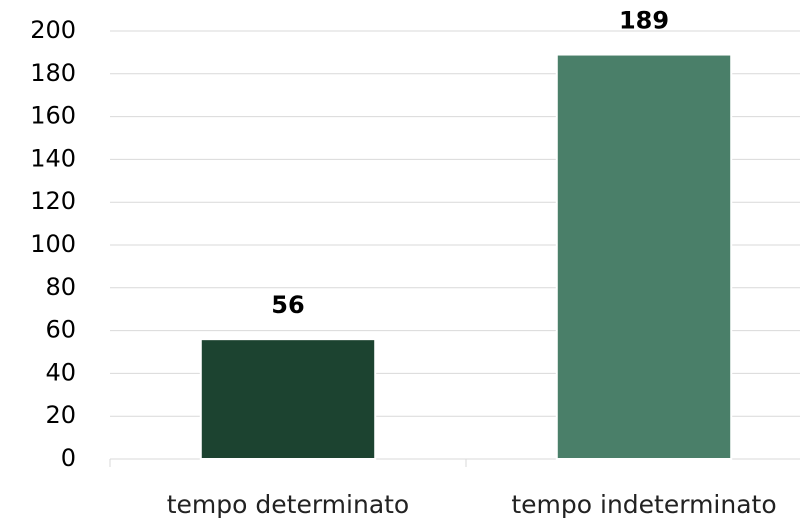 The image size is (800, 526). What do you see at coordinates (287, 305) in the screenshot?
I see `value-label: 56` at bounding box center [287, 305].